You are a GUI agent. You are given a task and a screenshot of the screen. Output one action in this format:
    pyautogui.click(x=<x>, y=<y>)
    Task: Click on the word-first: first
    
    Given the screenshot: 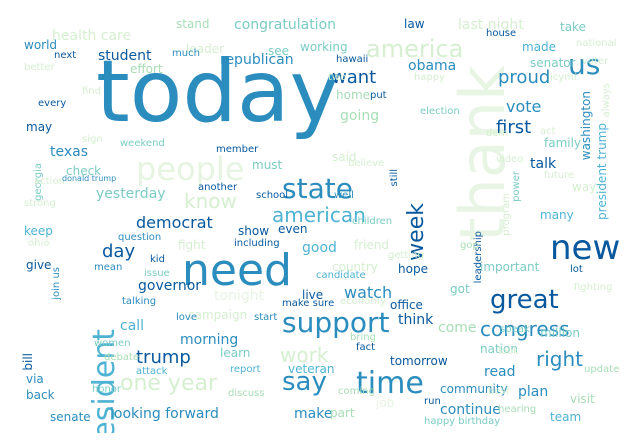 What is the action you would take?
    pyautogui.click(x=514, y=127)
    